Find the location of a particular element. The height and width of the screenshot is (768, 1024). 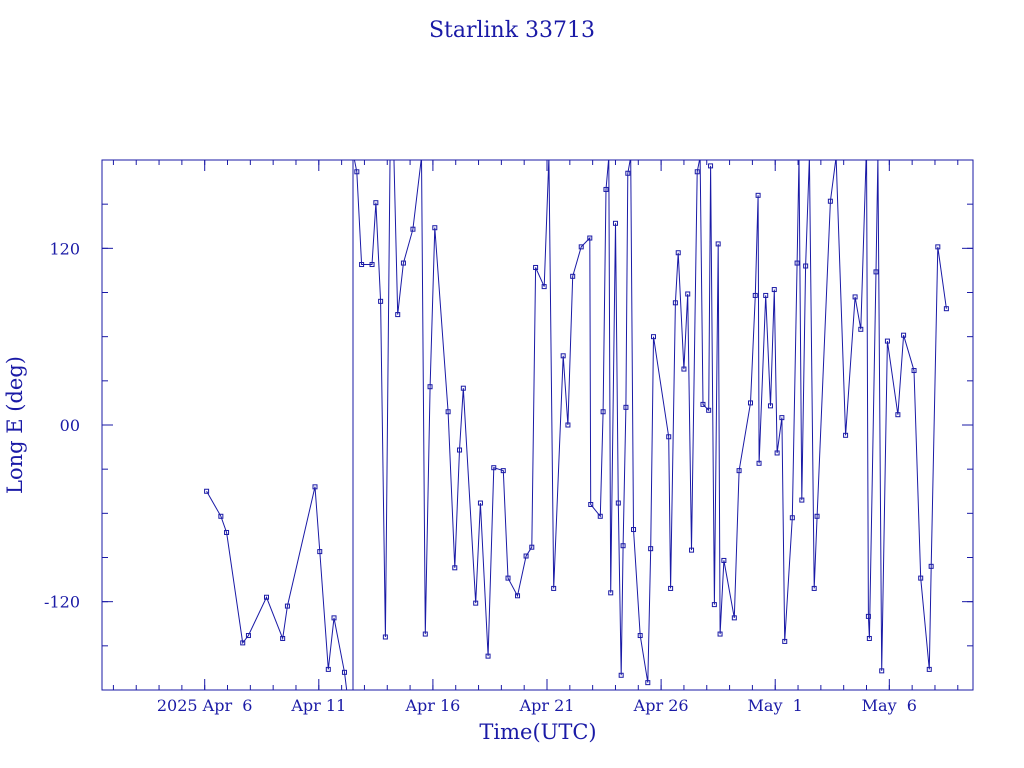

x-tick-label: May 6 is located at coordinates (889, 705).